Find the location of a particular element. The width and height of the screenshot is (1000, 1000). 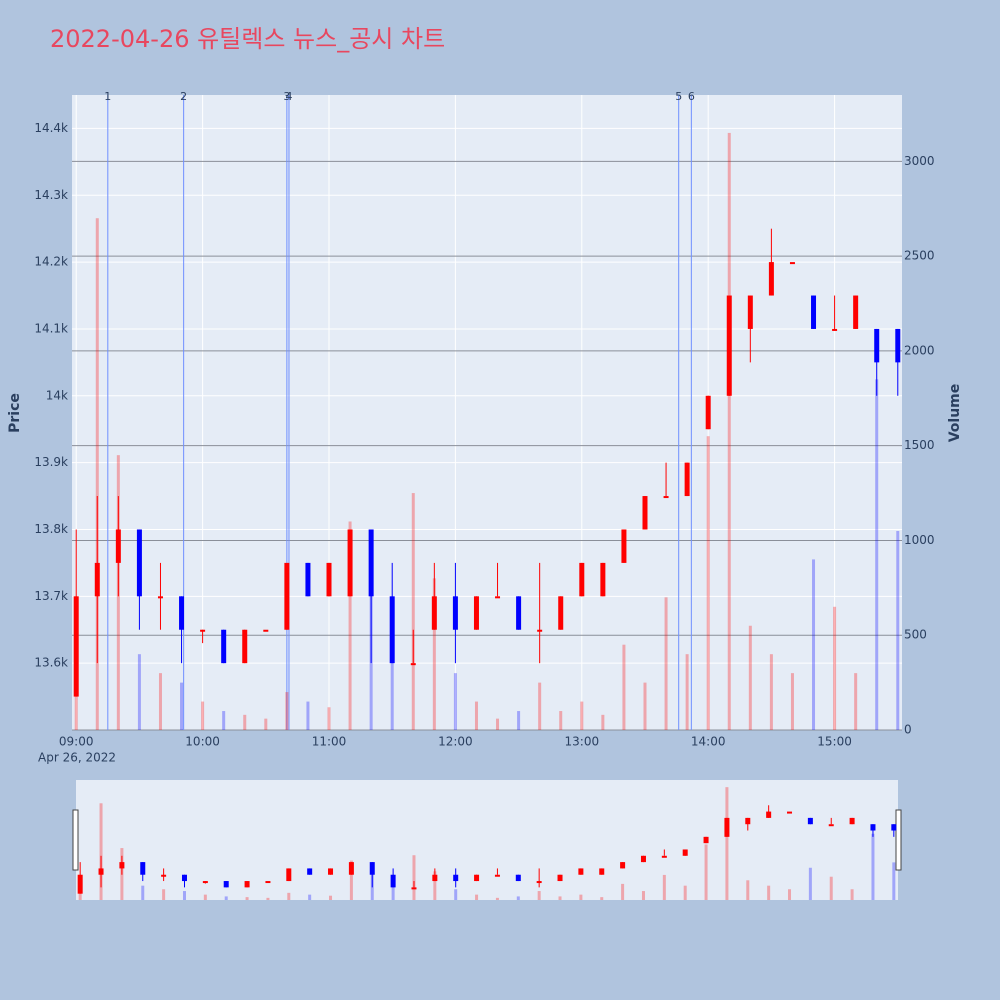

chart-title: 2022-04-26 유틸렉스 뉴스_공시 차트 is located at coordinates (247, 39).